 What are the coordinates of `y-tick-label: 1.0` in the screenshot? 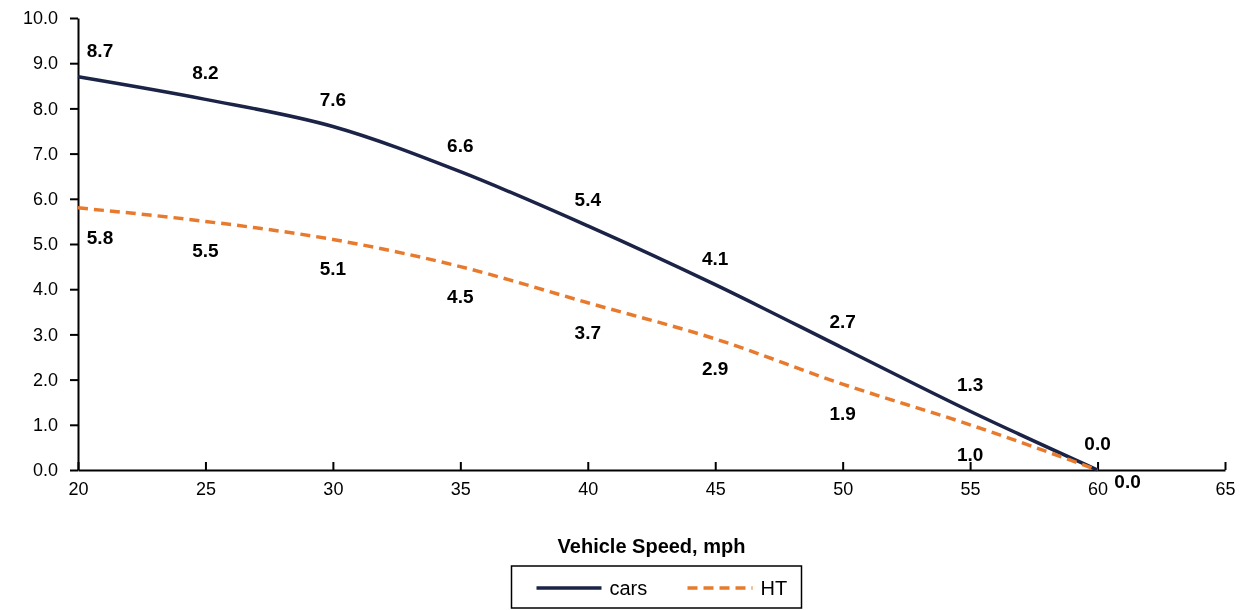 It's located at (45, 425).